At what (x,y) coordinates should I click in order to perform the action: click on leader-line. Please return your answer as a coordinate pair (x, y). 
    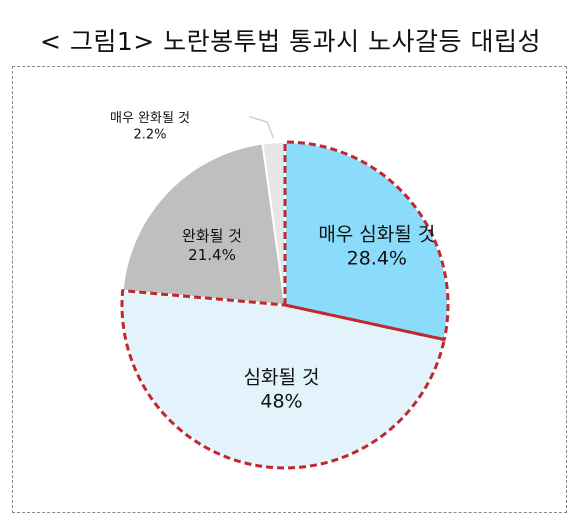
    Looking at the image, I should click on (262, 127).